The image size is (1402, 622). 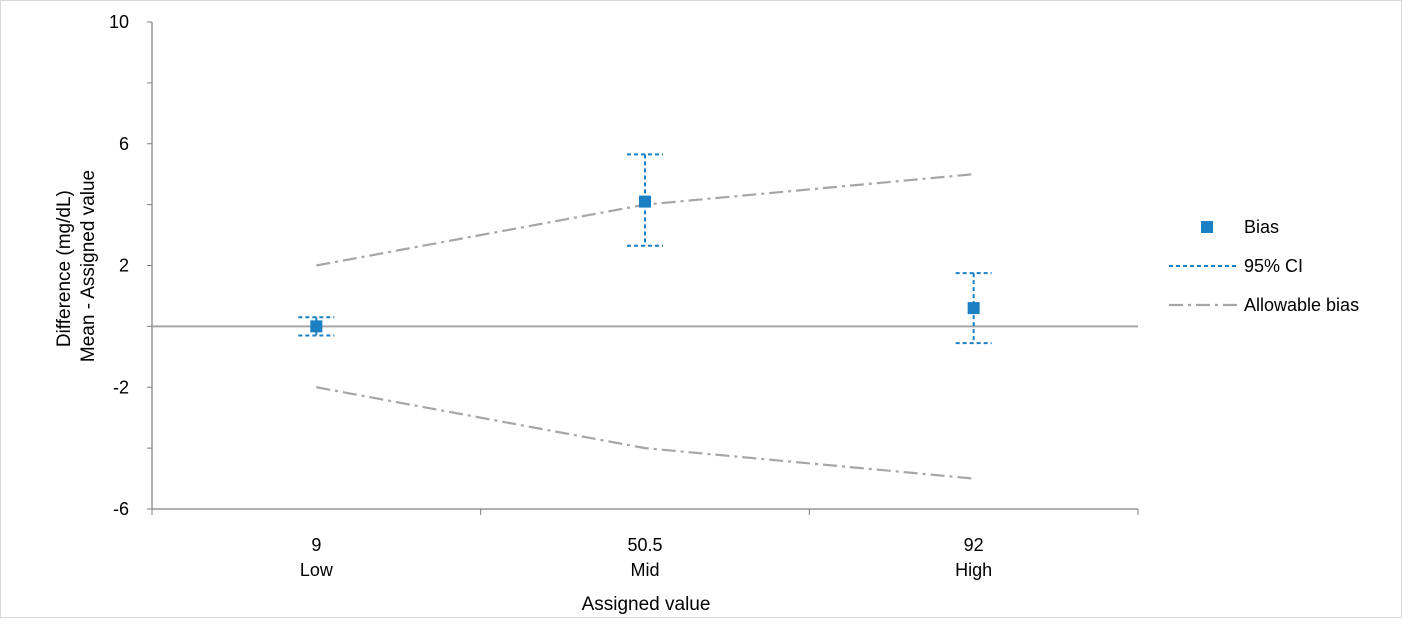 I want to click on y-tick-label: 6, so click(x=124, y=144).